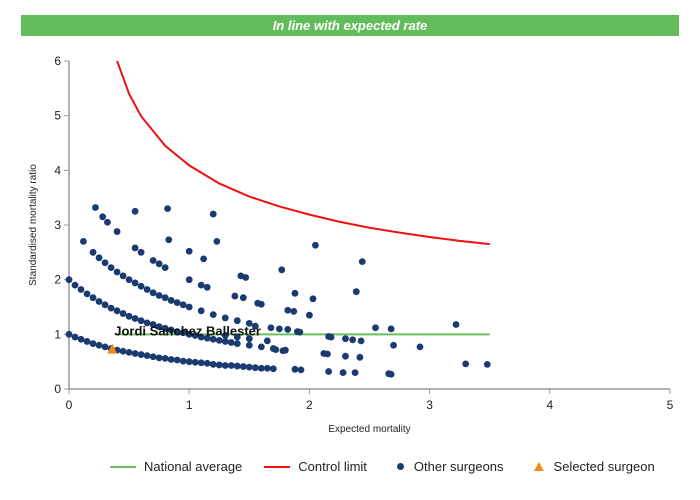 The height and width of the screenshot is (500, 700). Describe the element at coordinates (604, 466) in the screenshot. I see `legend-label: Selected surgeon` at that location.